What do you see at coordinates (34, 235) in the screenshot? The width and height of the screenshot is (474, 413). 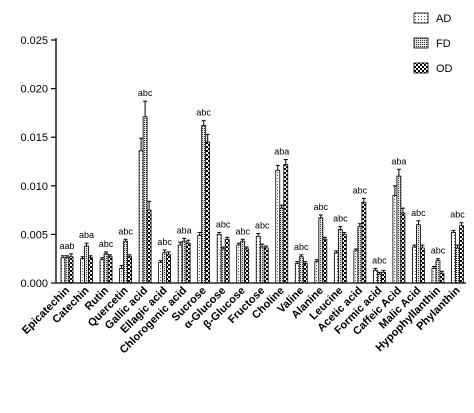 I see `y-tick-label: 0.005` at bounding box center [34, 235].